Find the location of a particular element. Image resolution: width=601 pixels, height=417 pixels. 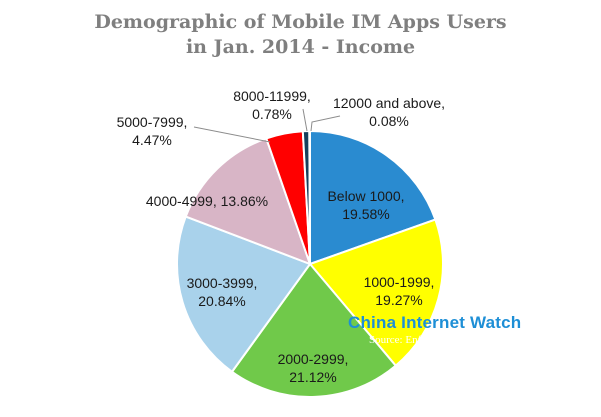

source-note: Source: Enfodest, 2014 is located at coordinates (420, 340).